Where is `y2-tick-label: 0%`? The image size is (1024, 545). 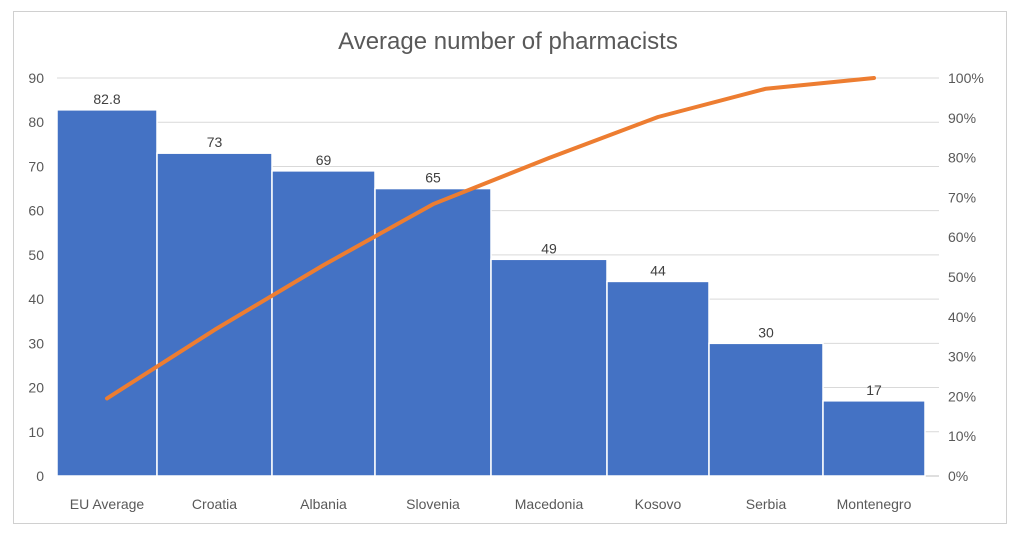
y2-tick-label: 0% is located at coordinates (958, 476).